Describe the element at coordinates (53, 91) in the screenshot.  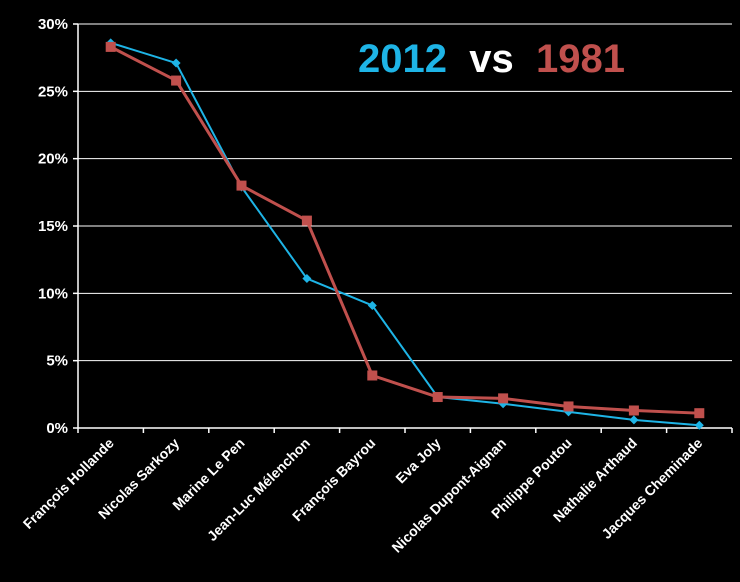
I see `y-tick-label: 25%` at that location.